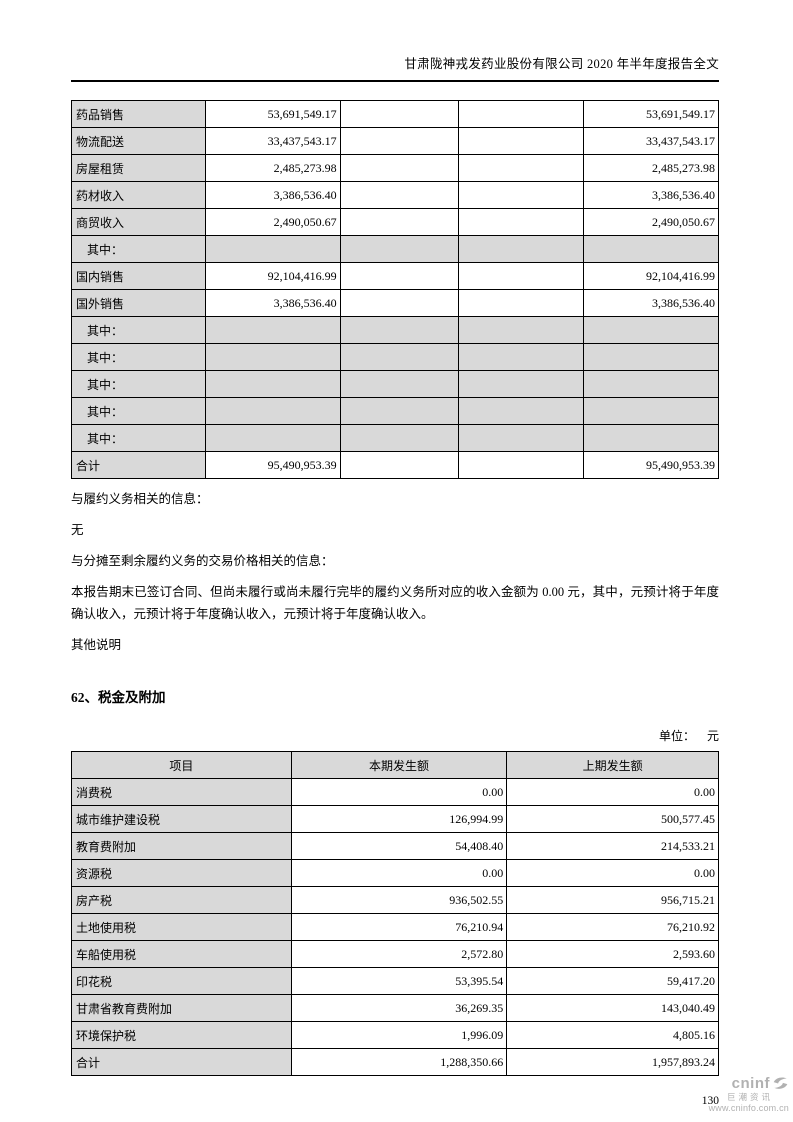  Describe the element at coordinates (749, 1083) in the screenshot. I see `cninfo-brand-row: cninf` at that location.